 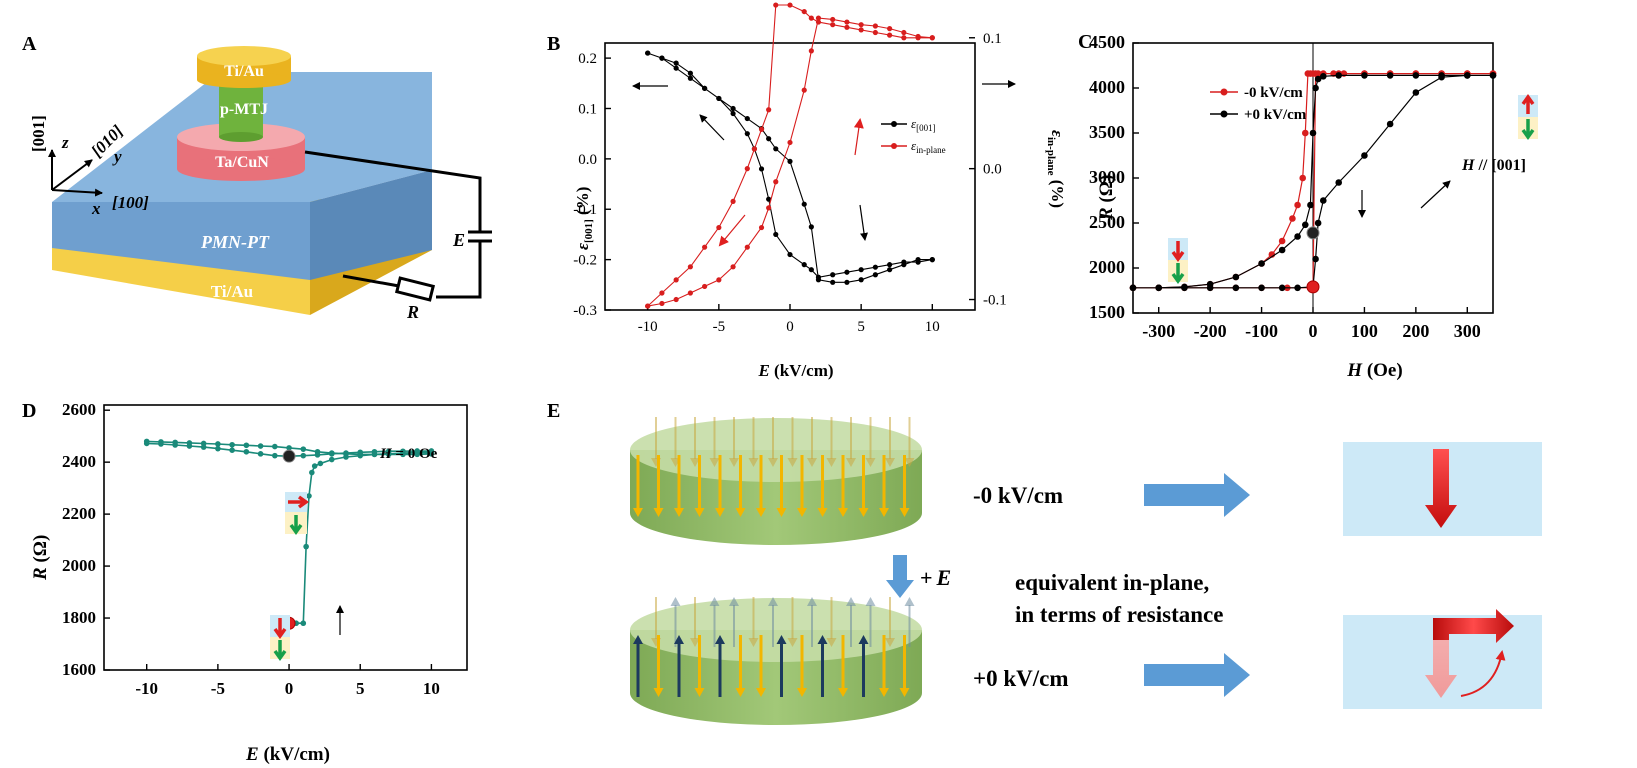 What do you see at coordinates (241, 137) in the screenshot?
I see `mtj-pillar-bottom` at bounding box center [241, 137].